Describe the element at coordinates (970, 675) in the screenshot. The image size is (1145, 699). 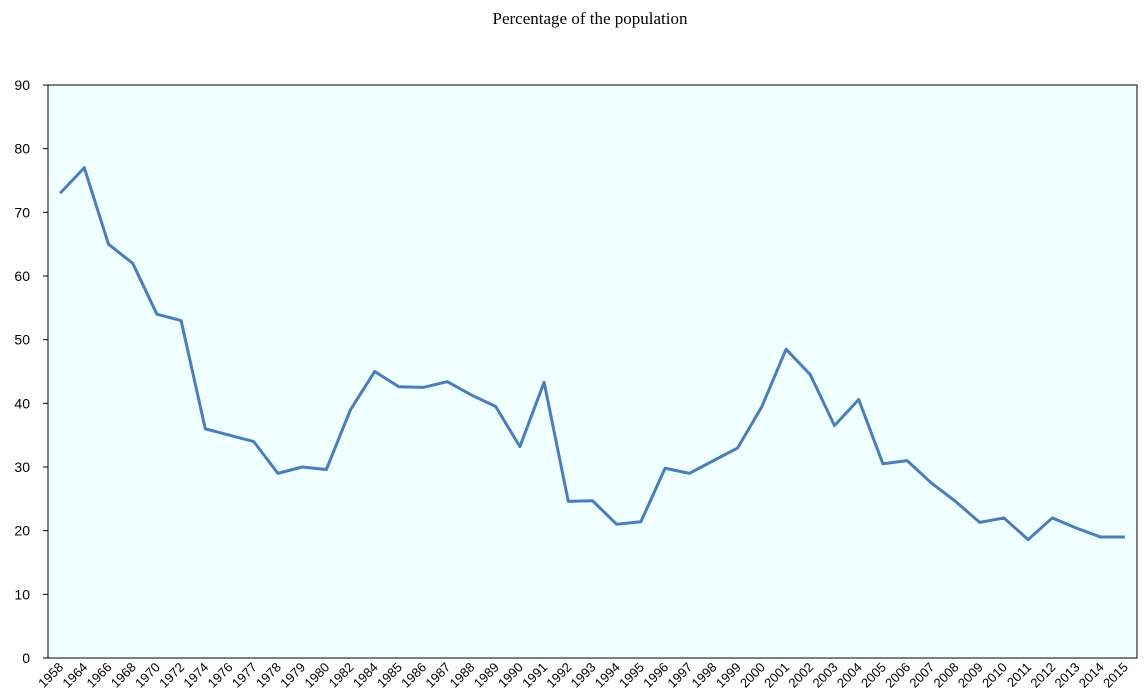
I see `x-tick-label: 2009` at that location.